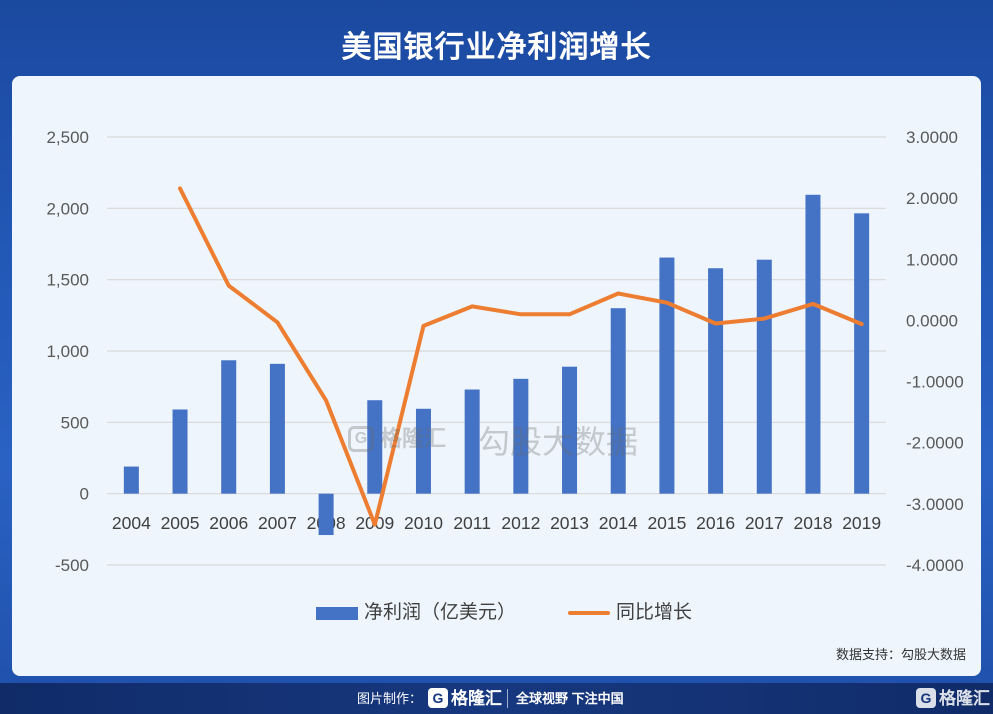 The height and width of the screenshot is (714, 993). What do you see at coordinates (764, 318) in the screenshot?
I see `growth-point-2017` at bounding box center [764, 318].